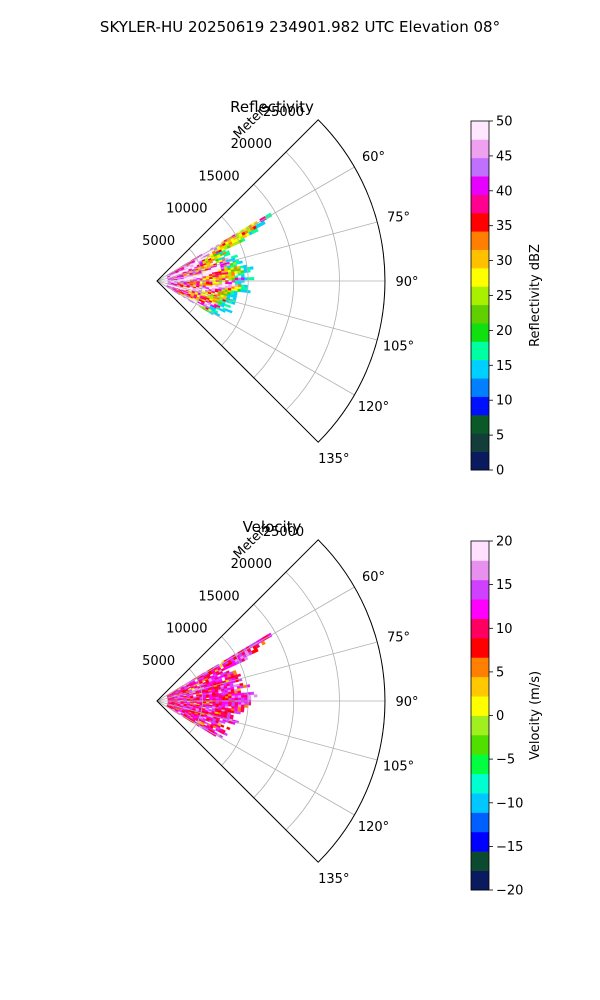 The width and height of the screenshot is (600, 1000). I want to click on colorbar-label: Velocity (m/s), so click(535, 715).